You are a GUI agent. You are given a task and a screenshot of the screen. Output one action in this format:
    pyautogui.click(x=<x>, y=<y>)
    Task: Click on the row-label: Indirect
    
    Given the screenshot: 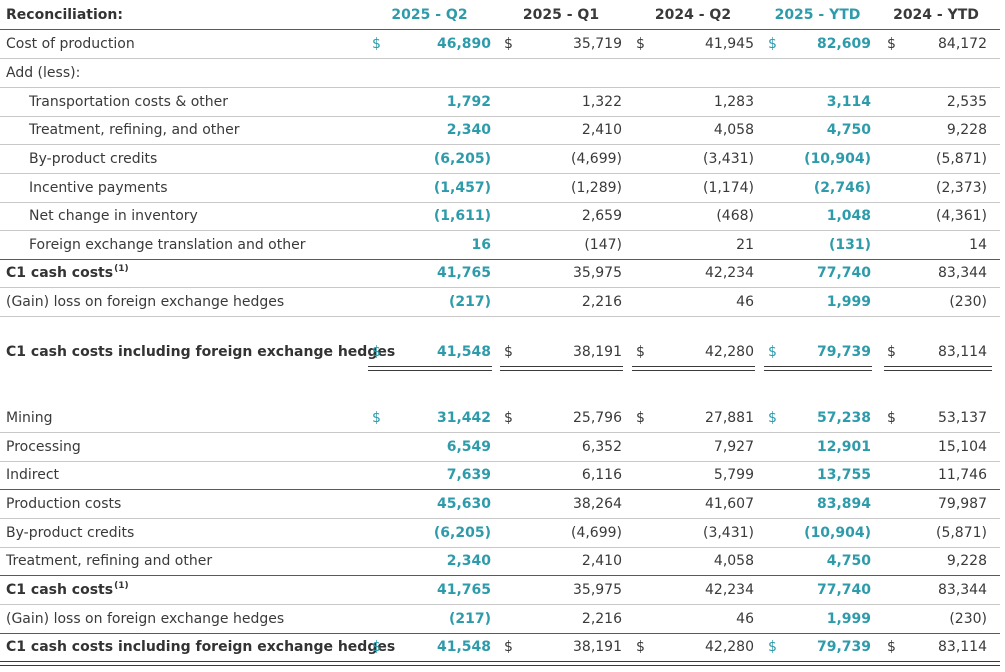 What is the action you would take?
    pyautogui.click(x=32, y=475)
    